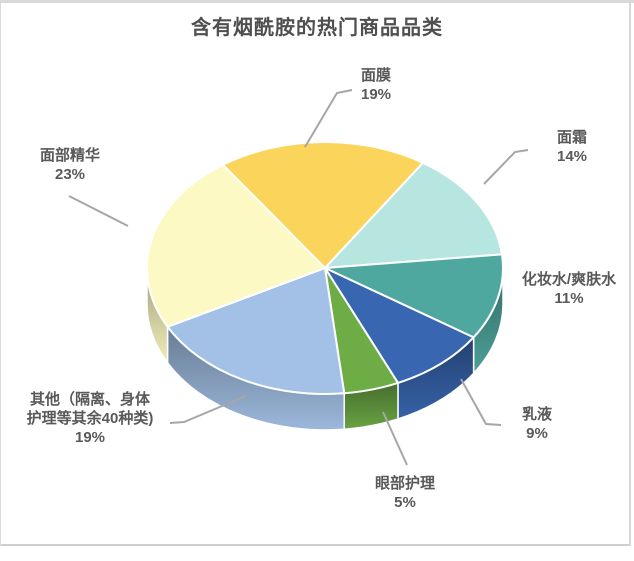  What do you see at coordinates (536, 414) in the screenshot?
I see `slice-label-line: 乳液` at bounding box center [536, 414].